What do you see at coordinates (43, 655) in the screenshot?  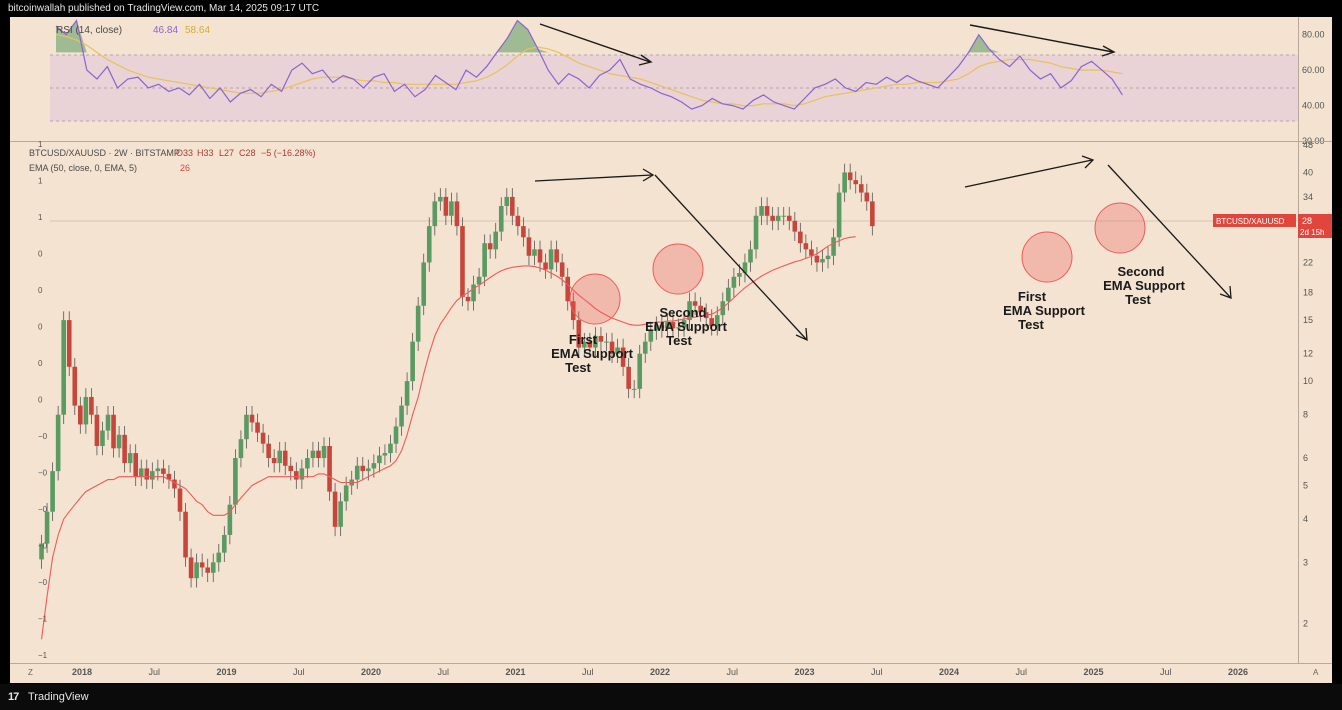 I see `left-tick-label: −1` at bounding box center [43, 655].